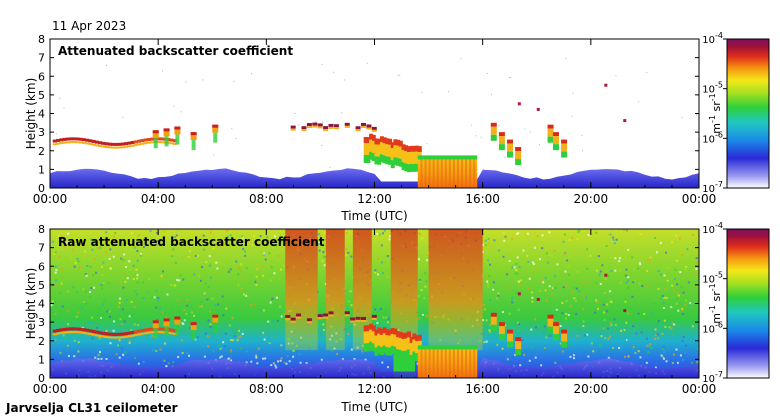 The image size is (780, 420). Describe the element at coordinates (712, 278) in the screenshot. I see `colorbar-tick-label: 10⁻⁵` at that location.